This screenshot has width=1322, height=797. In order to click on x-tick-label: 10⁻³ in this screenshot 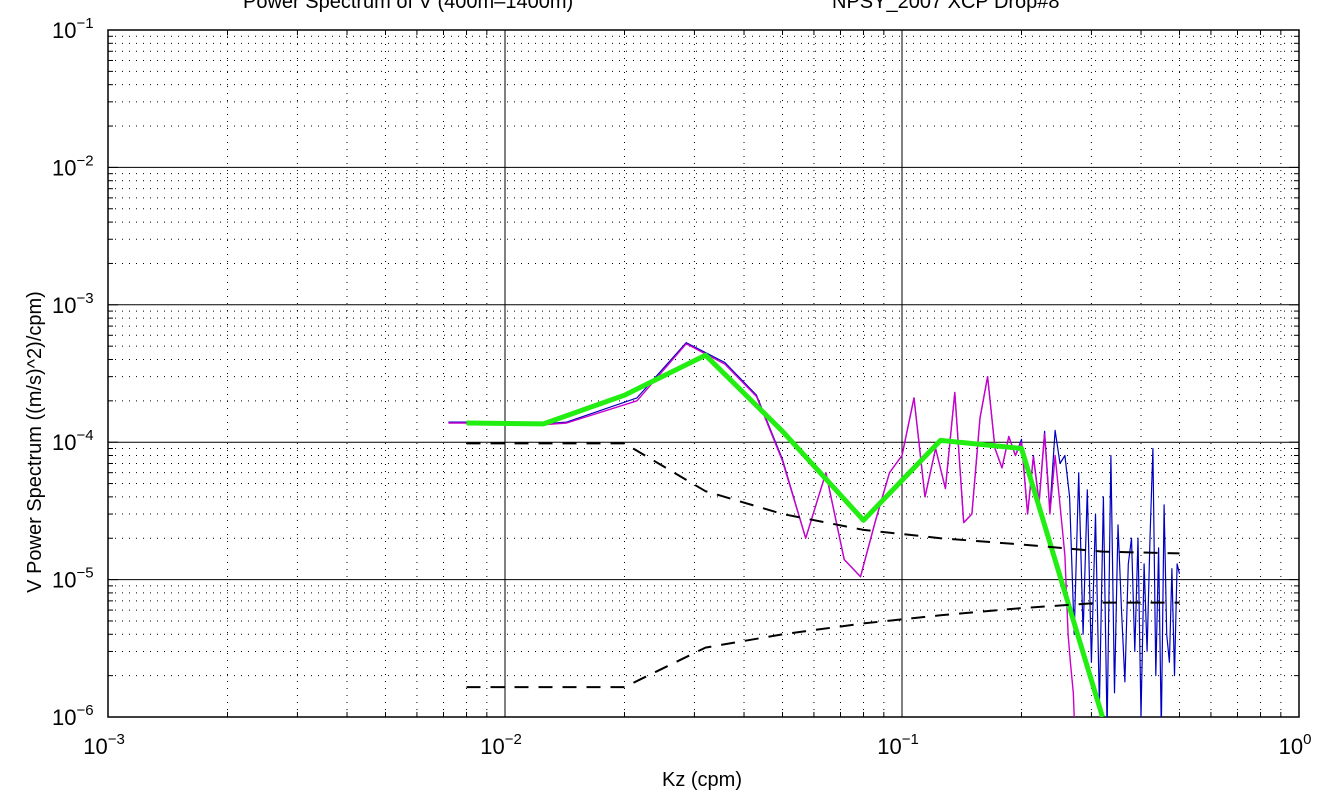, I will do `click(104, 745)`.